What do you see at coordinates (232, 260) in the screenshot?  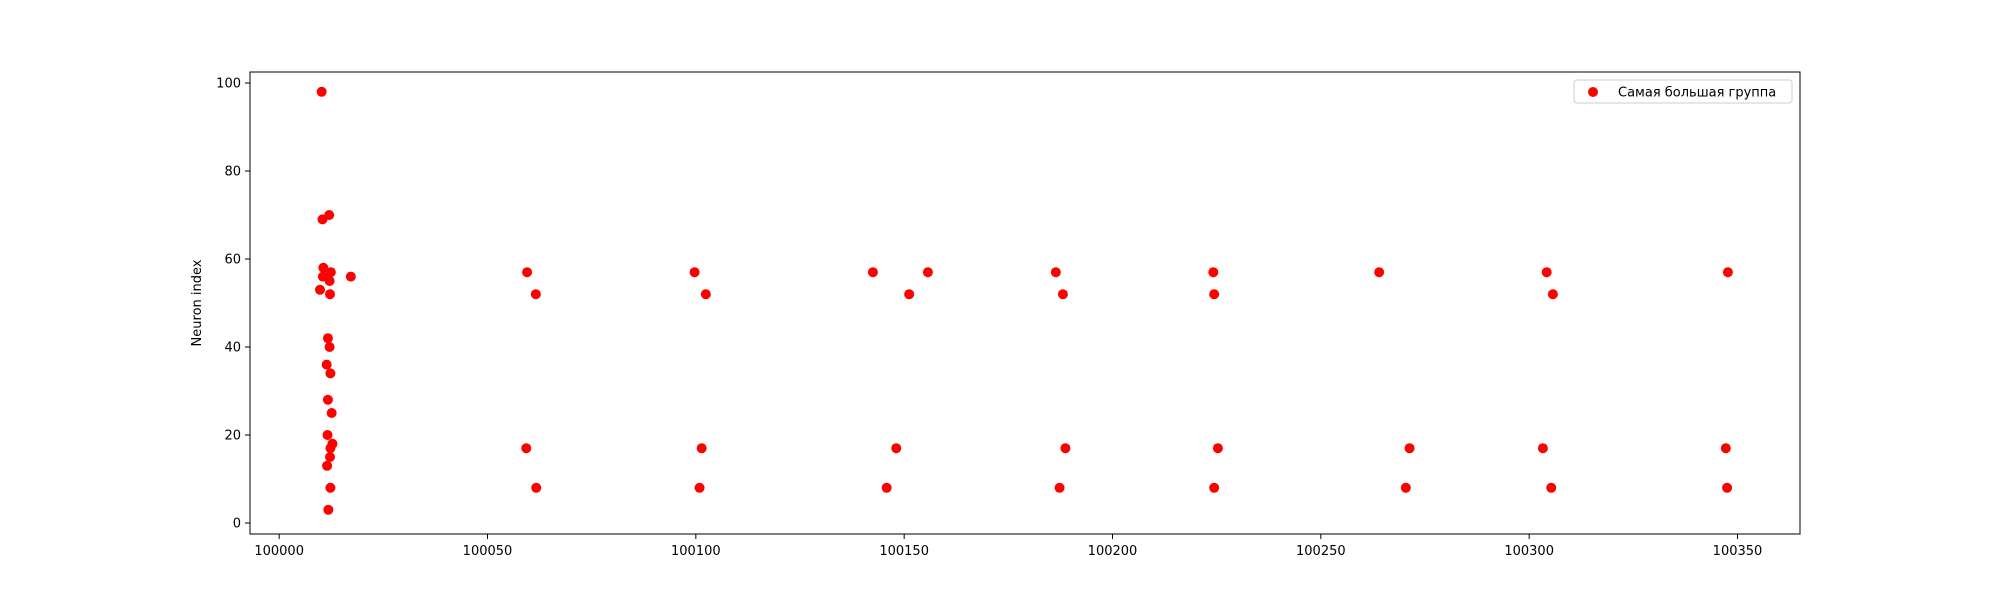 I see `y-tick-label: 60` at bounding box center [232, 260].